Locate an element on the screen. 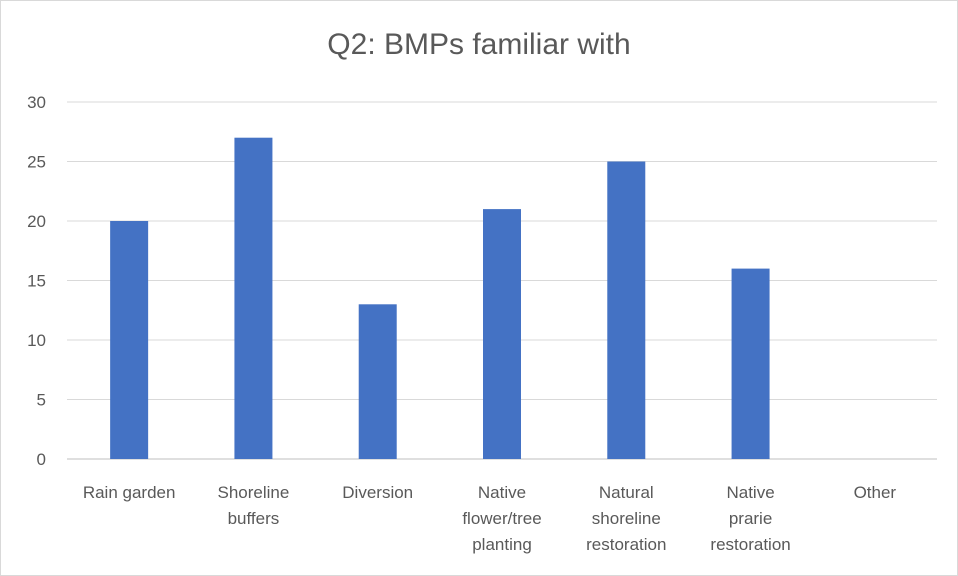 Image resolution: width=958 pixels, height=576 pixels. x-tick-label-line: buffers is located at coordinates (254, 518).